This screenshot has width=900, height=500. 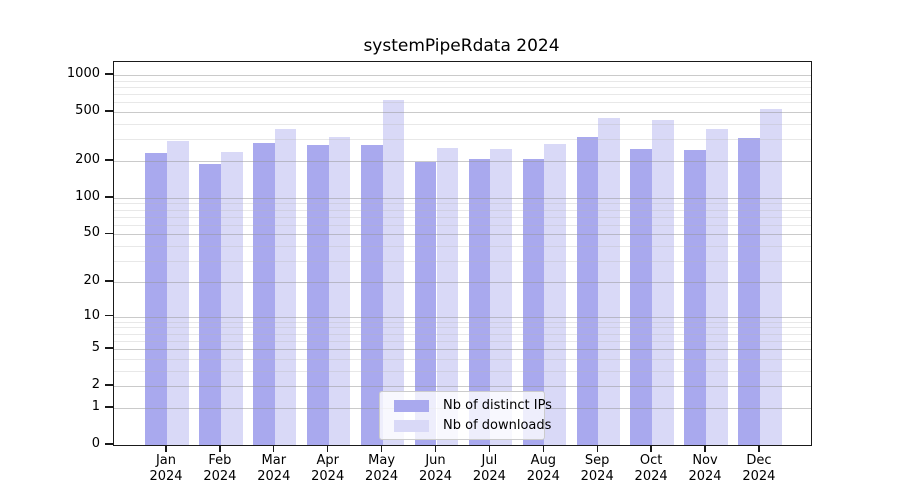 What do you see at coordinates (95, 348) in the screenshot?
I see `y-tick-label-5: 5` at bounding box center [95, 348].